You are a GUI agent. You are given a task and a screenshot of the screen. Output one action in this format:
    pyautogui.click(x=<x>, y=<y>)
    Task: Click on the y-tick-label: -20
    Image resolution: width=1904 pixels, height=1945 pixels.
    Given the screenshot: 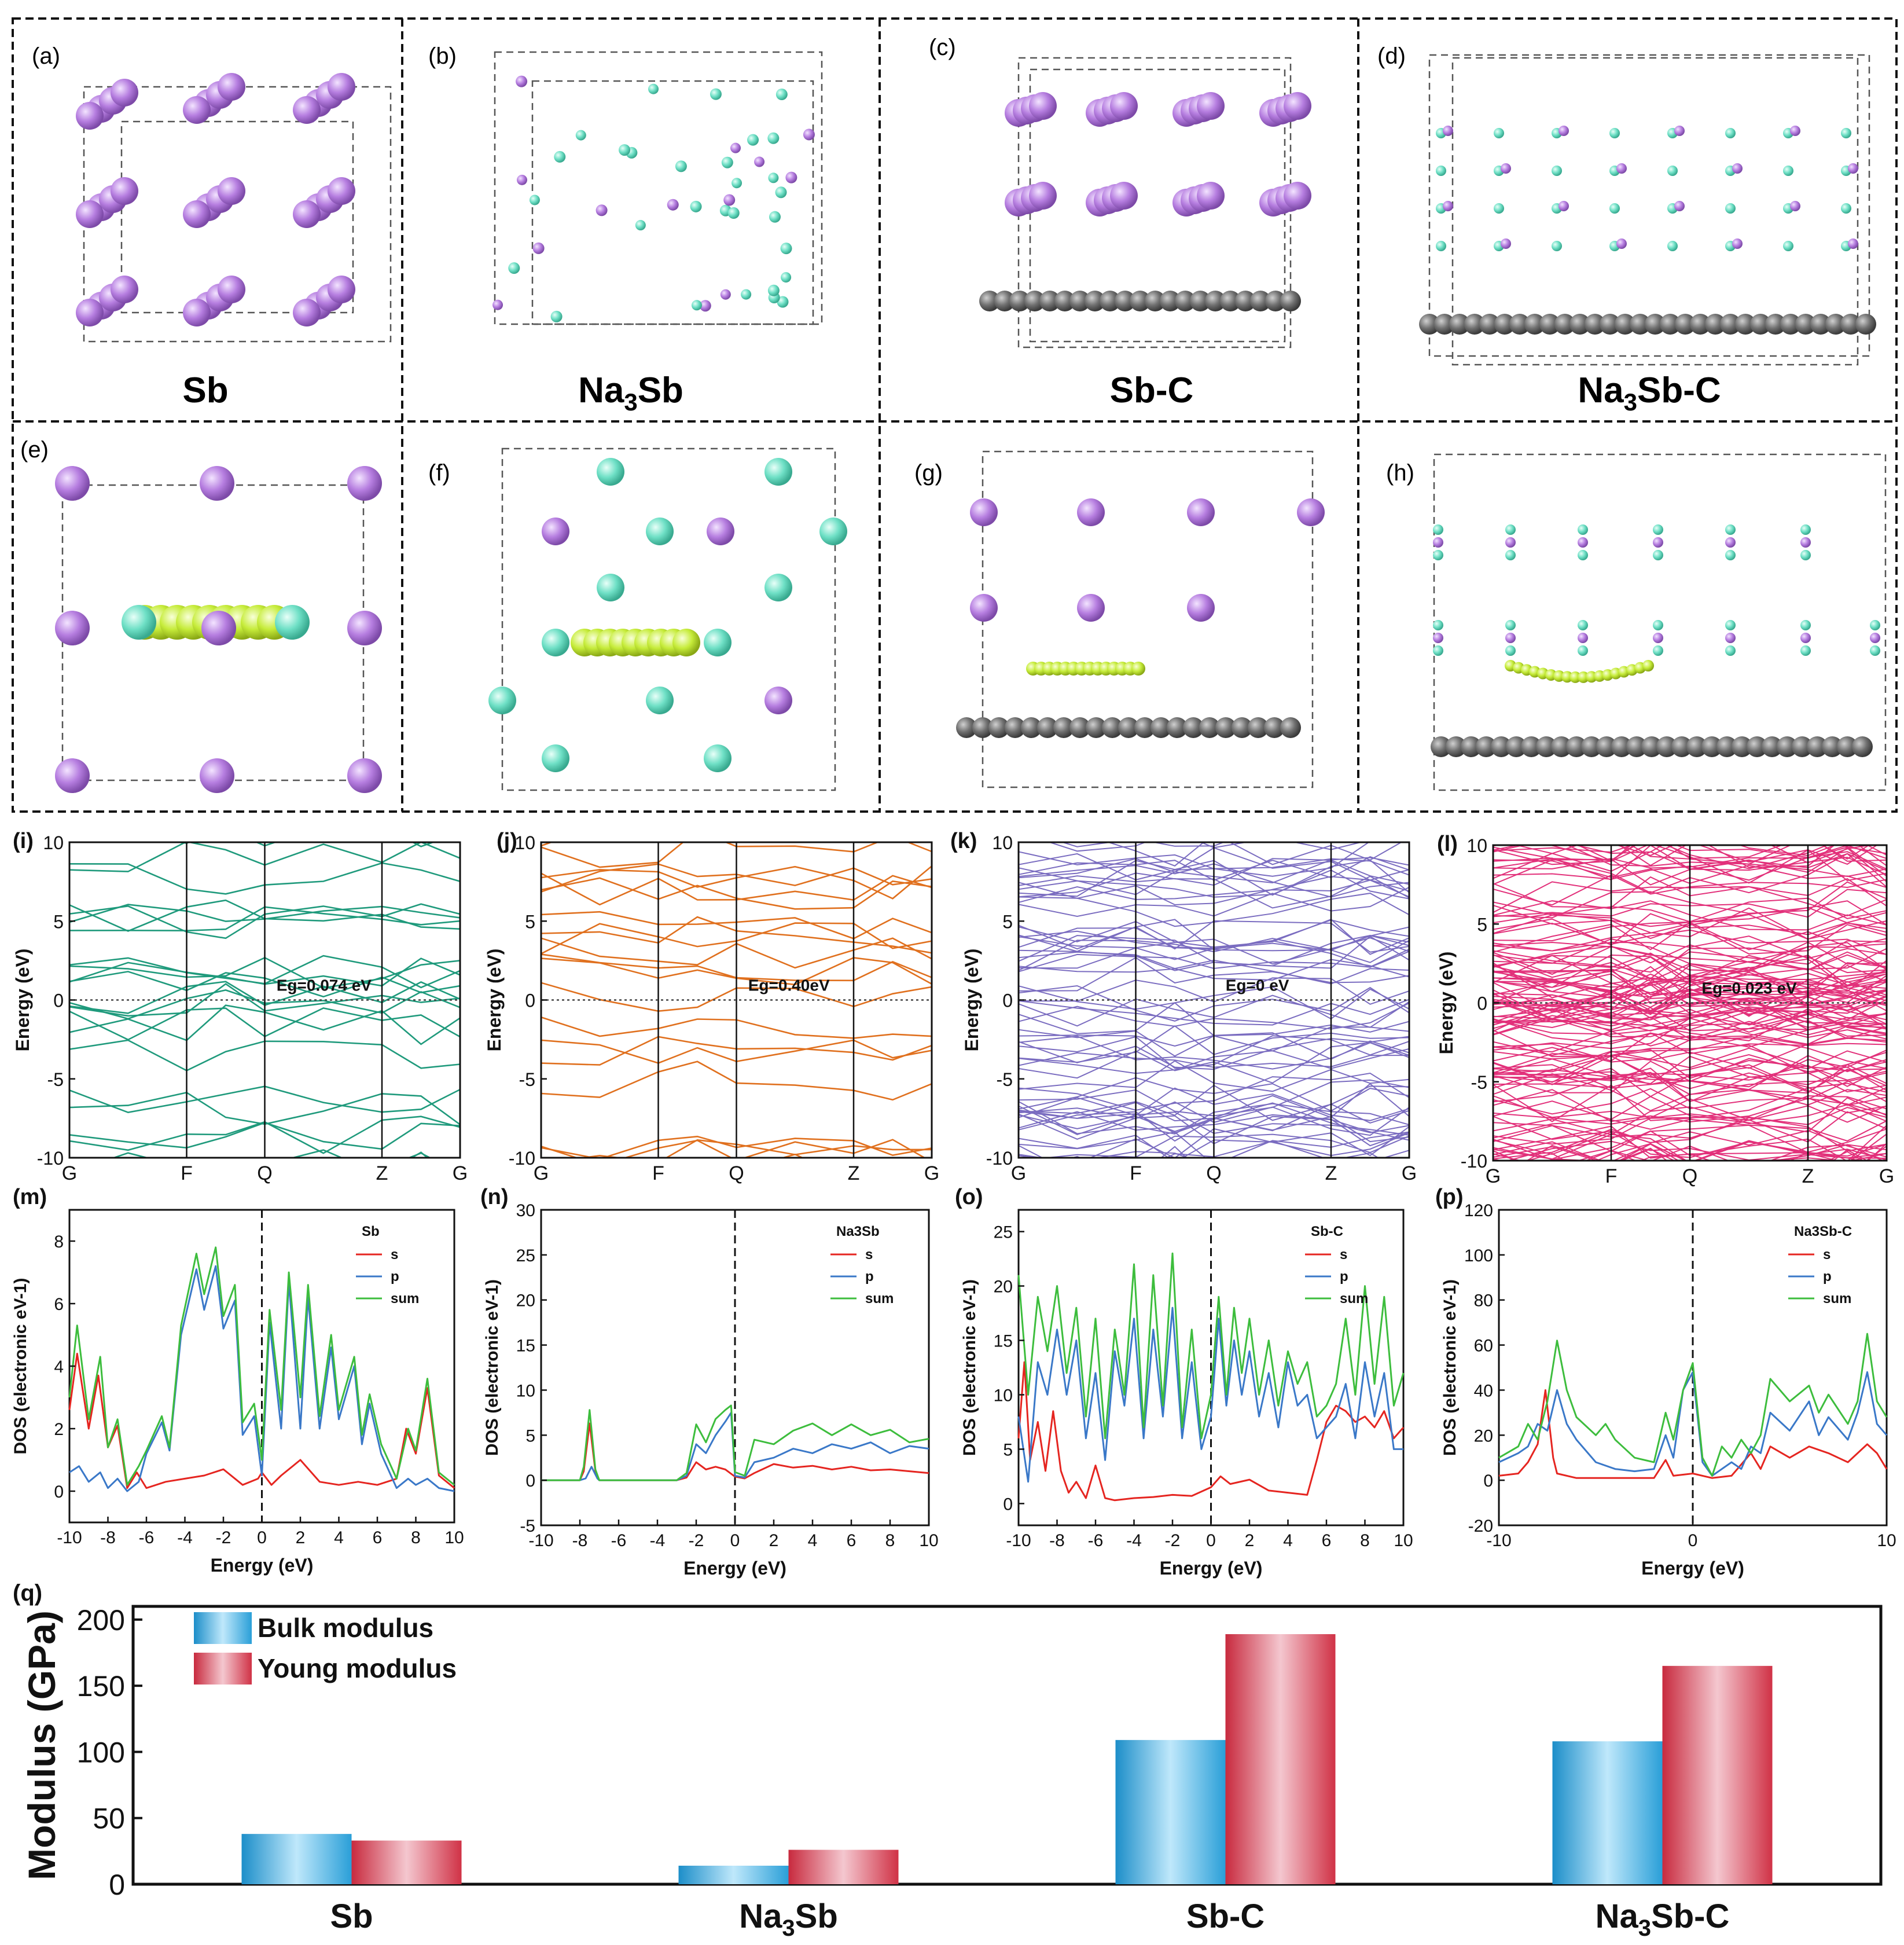 What is the action you would take?
    pyautogui.click(x=1480, y=1527)
    